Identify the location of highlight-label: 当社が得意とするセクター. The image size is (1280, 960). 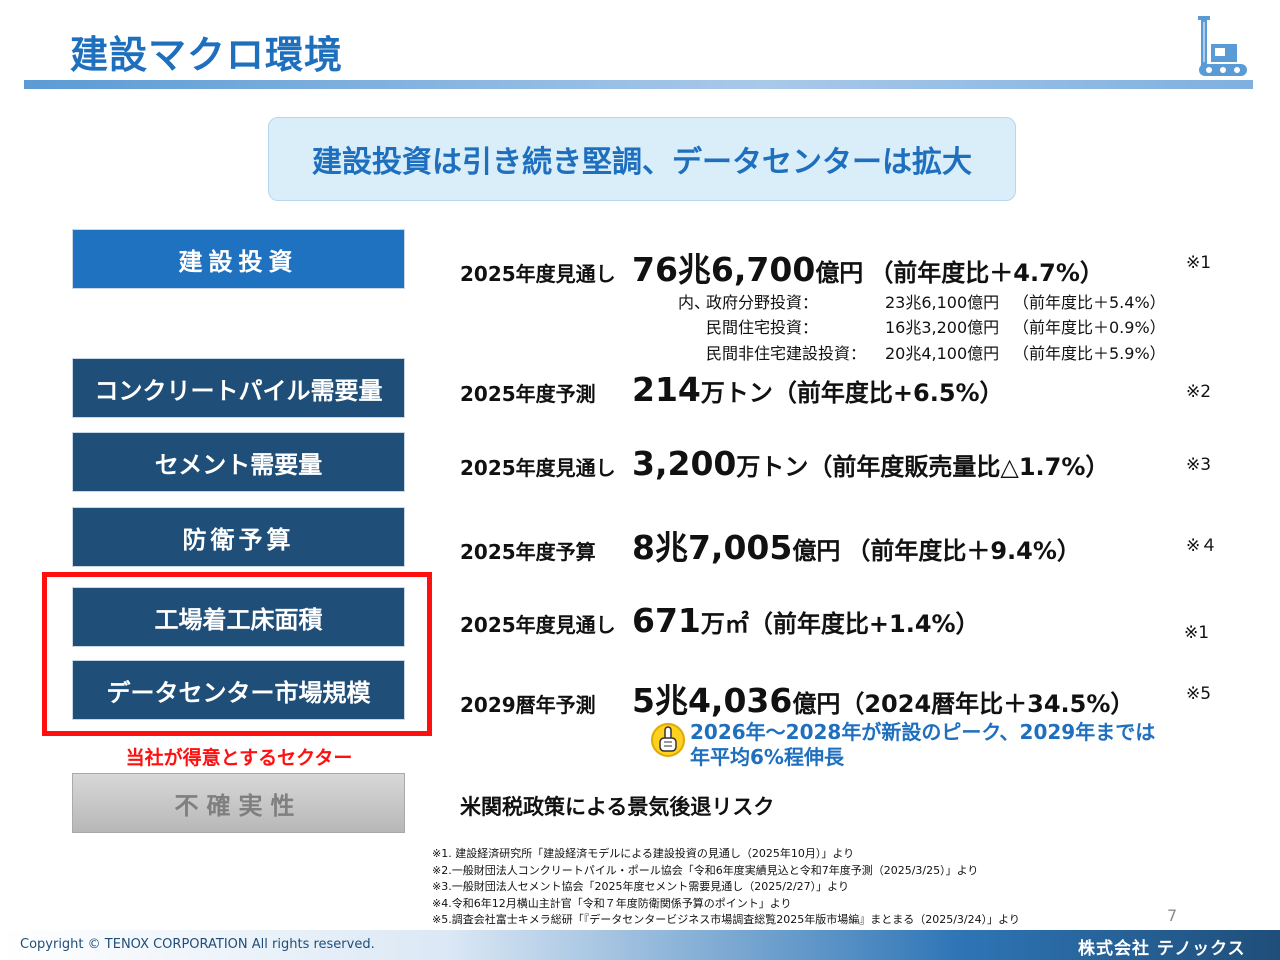
(239, 758).